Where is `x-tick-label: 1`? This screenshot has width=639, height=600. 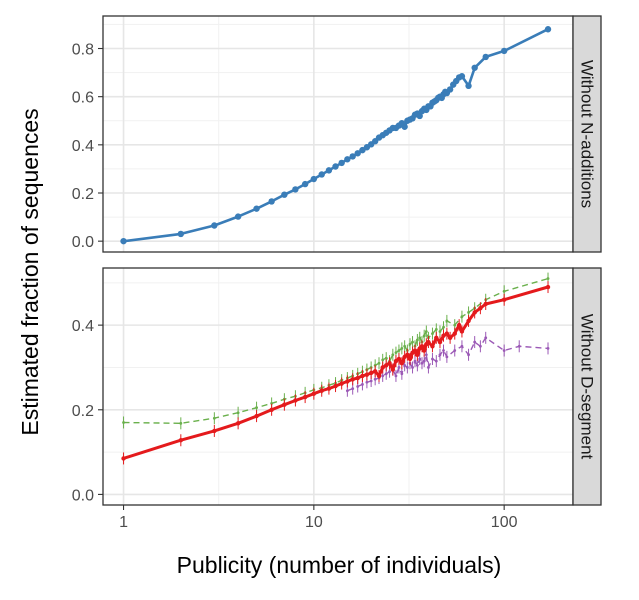 x-tick-label: 1 is located at coordinates (123, 522).